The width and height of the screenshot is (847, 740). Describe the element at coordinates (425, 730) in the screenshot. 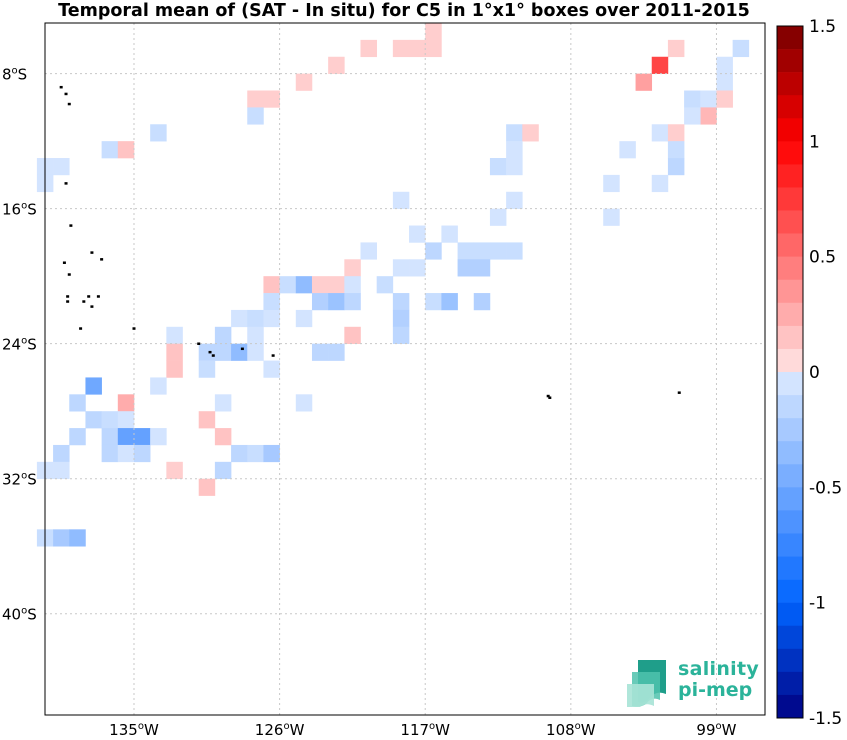

I see `lon-tick-label: 117oW` at that location.